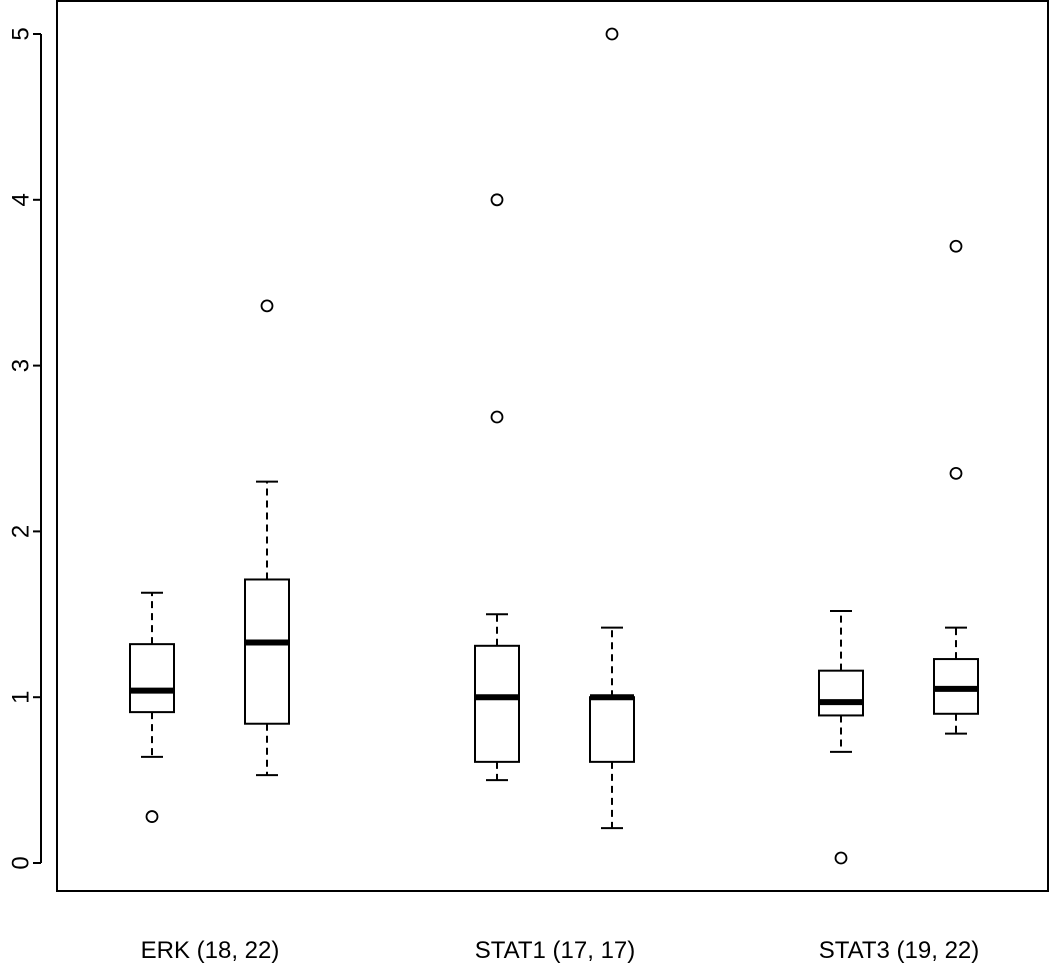 The width and height of the screenshot is (1050, 965). What do you see at coordinates (21, 199) in the screenshot?
I see `y-tick-label-4: 4` at bounding box center [21, 199].